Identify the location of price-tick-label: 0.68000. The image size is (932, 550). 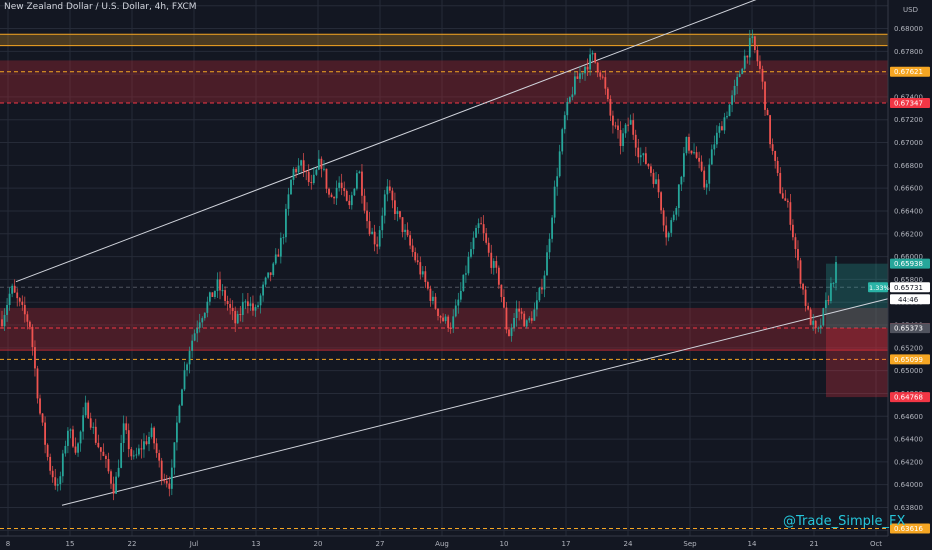
(908, 29).